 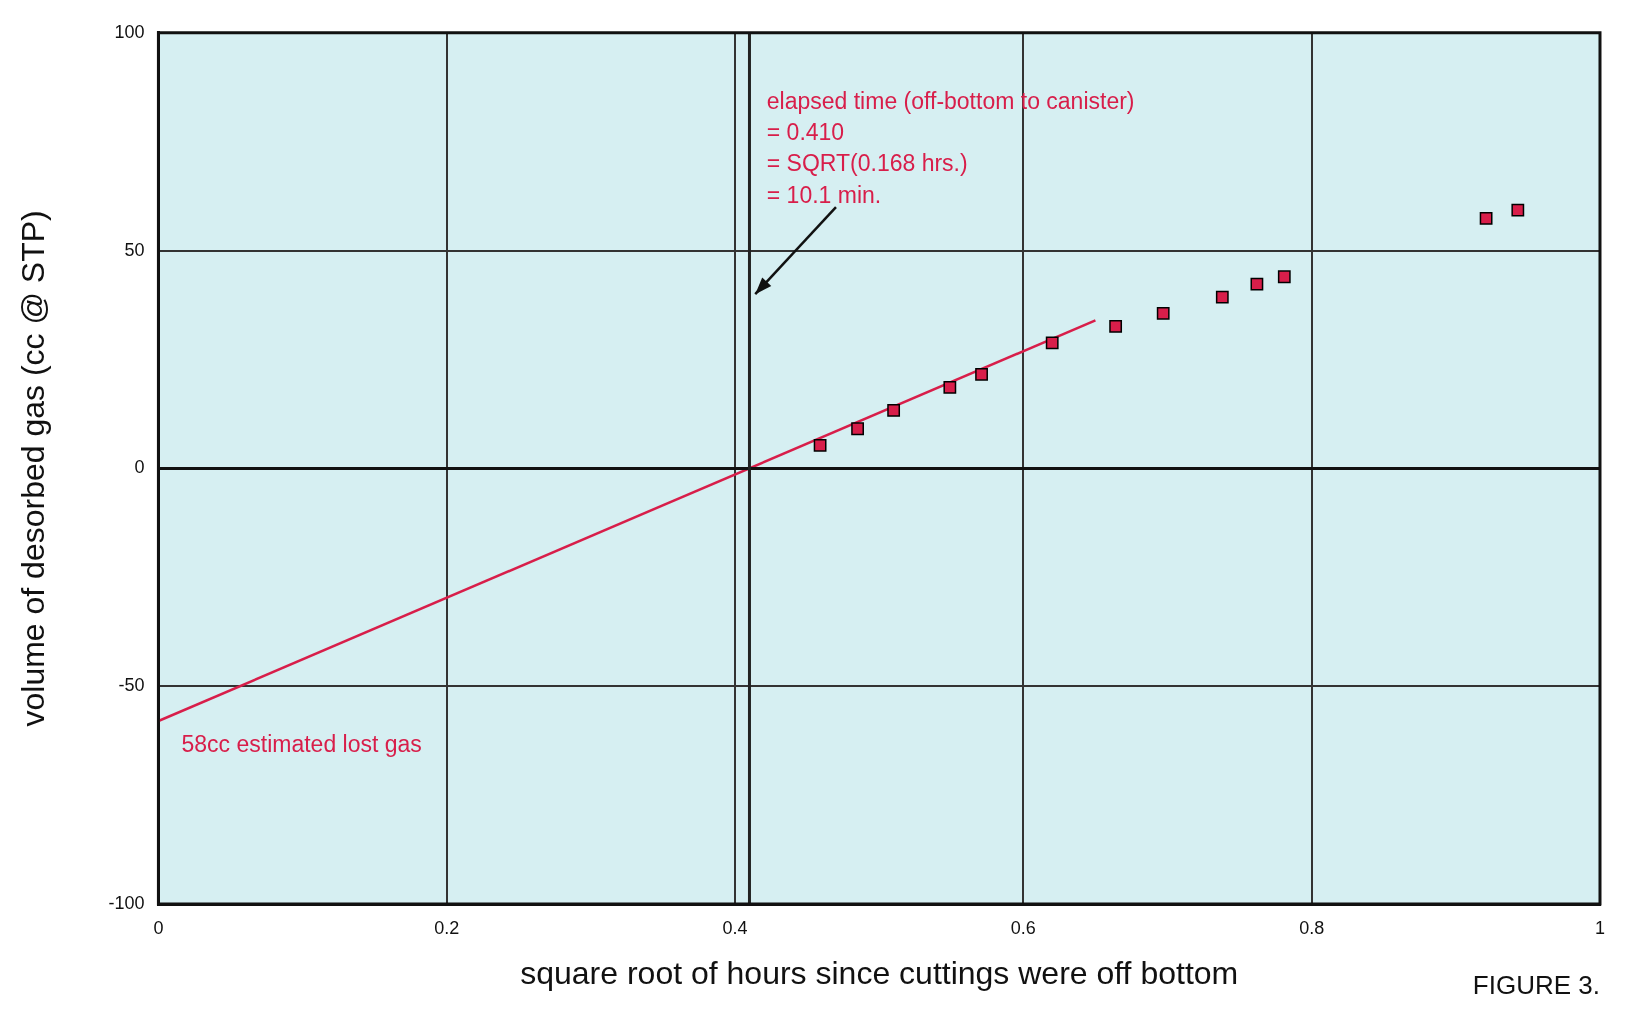 What do you see at coordinates (158, 927) in the screenshot?
I see `x-tick-label: 0` at bounding box center [158, 927].